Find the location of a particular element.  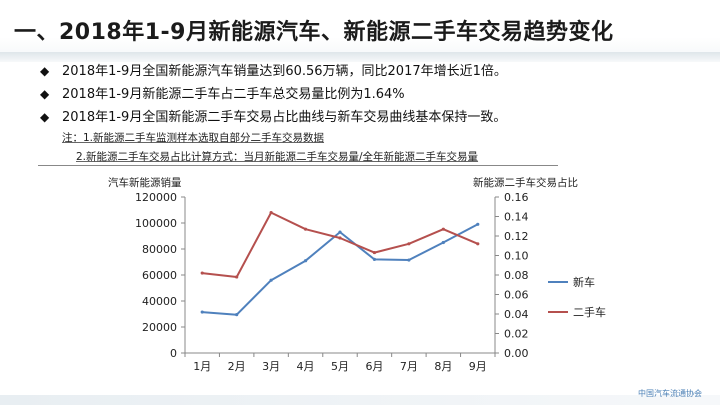

y-left-tick-label: 100000 is located at coordinates (156, 223).